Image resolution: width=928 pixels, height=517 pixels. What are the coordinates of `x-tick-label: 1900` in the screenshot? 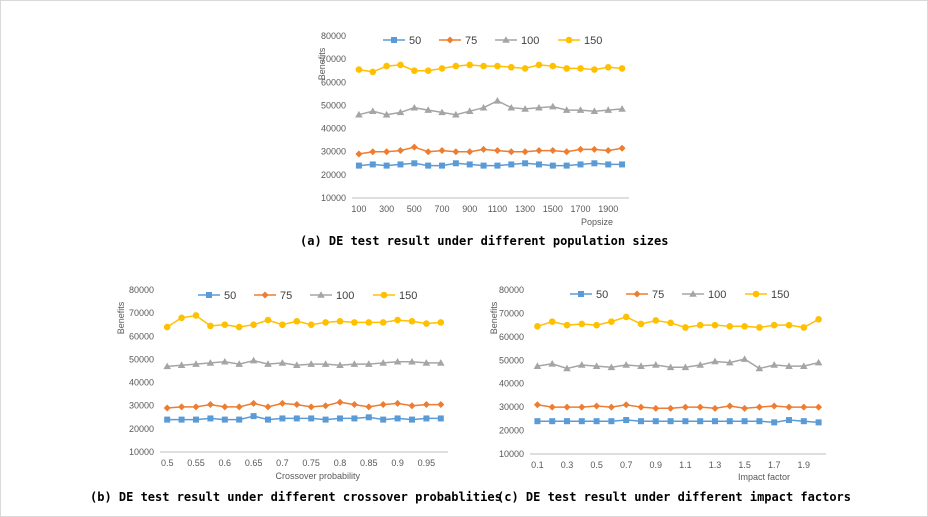 It's located at (608, 209).